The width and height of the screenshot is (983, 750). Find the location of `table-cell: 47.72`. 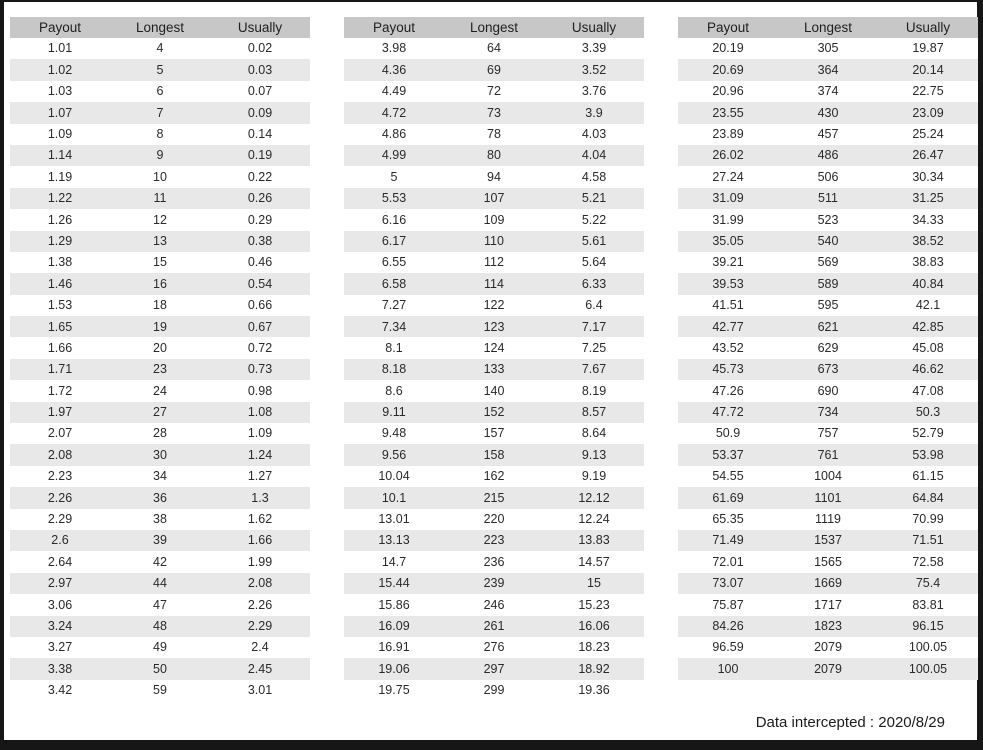

table-cell: 47.72 is located at coordinates (728, 412).